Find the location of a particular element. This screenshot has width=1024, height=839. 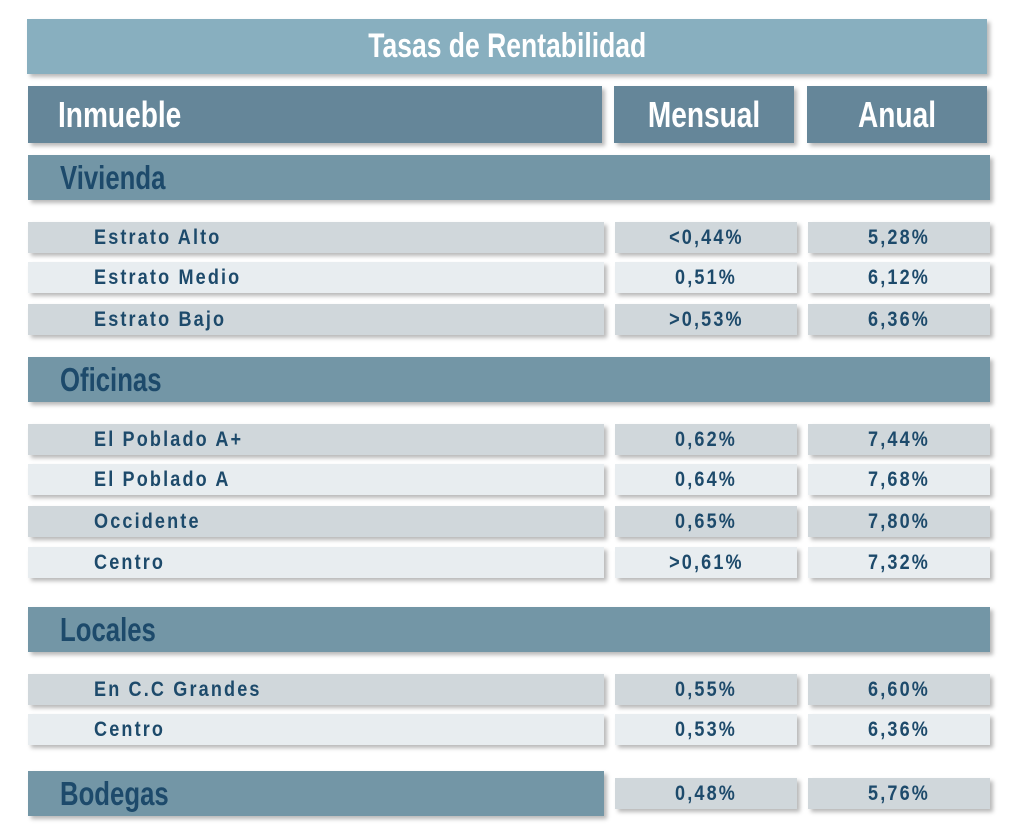

table-cell-anual: 6,60% is located at coordinates (899, 689).